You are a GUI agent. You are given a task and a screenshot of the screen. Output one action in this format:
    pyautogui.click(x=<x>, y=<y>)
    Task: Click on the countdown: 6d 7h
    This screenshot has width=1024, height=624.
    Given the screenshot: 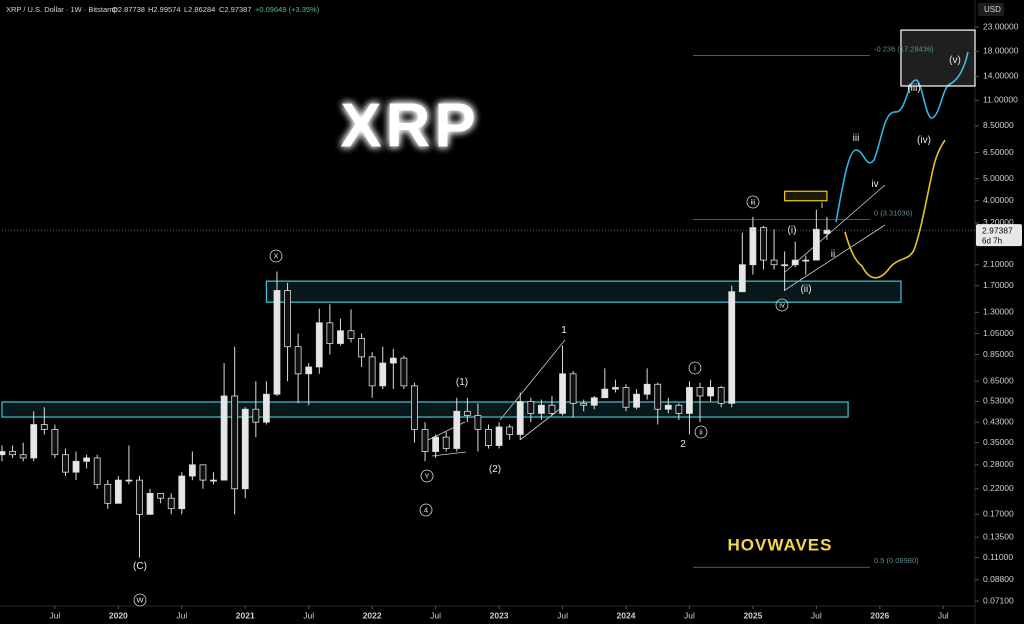 What is the action you would take?
    pyautogui.click(x=992, y=240)
    